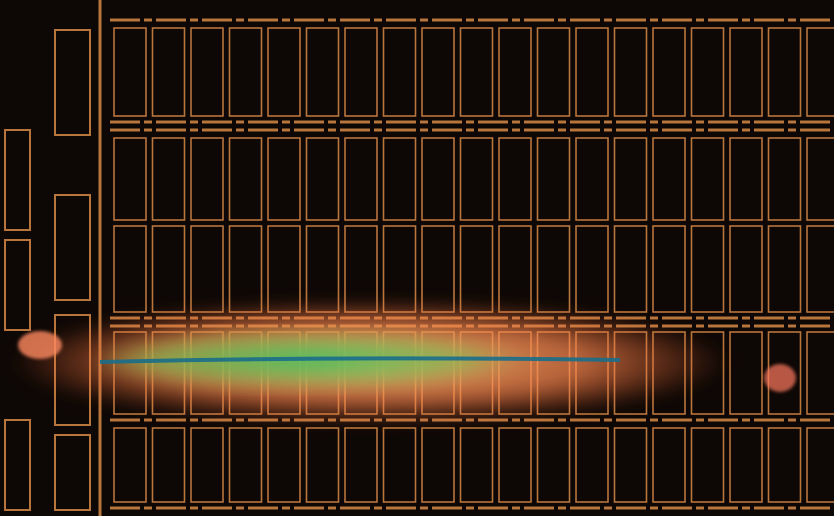  I want to click on blue-trace, so click(360, 360).